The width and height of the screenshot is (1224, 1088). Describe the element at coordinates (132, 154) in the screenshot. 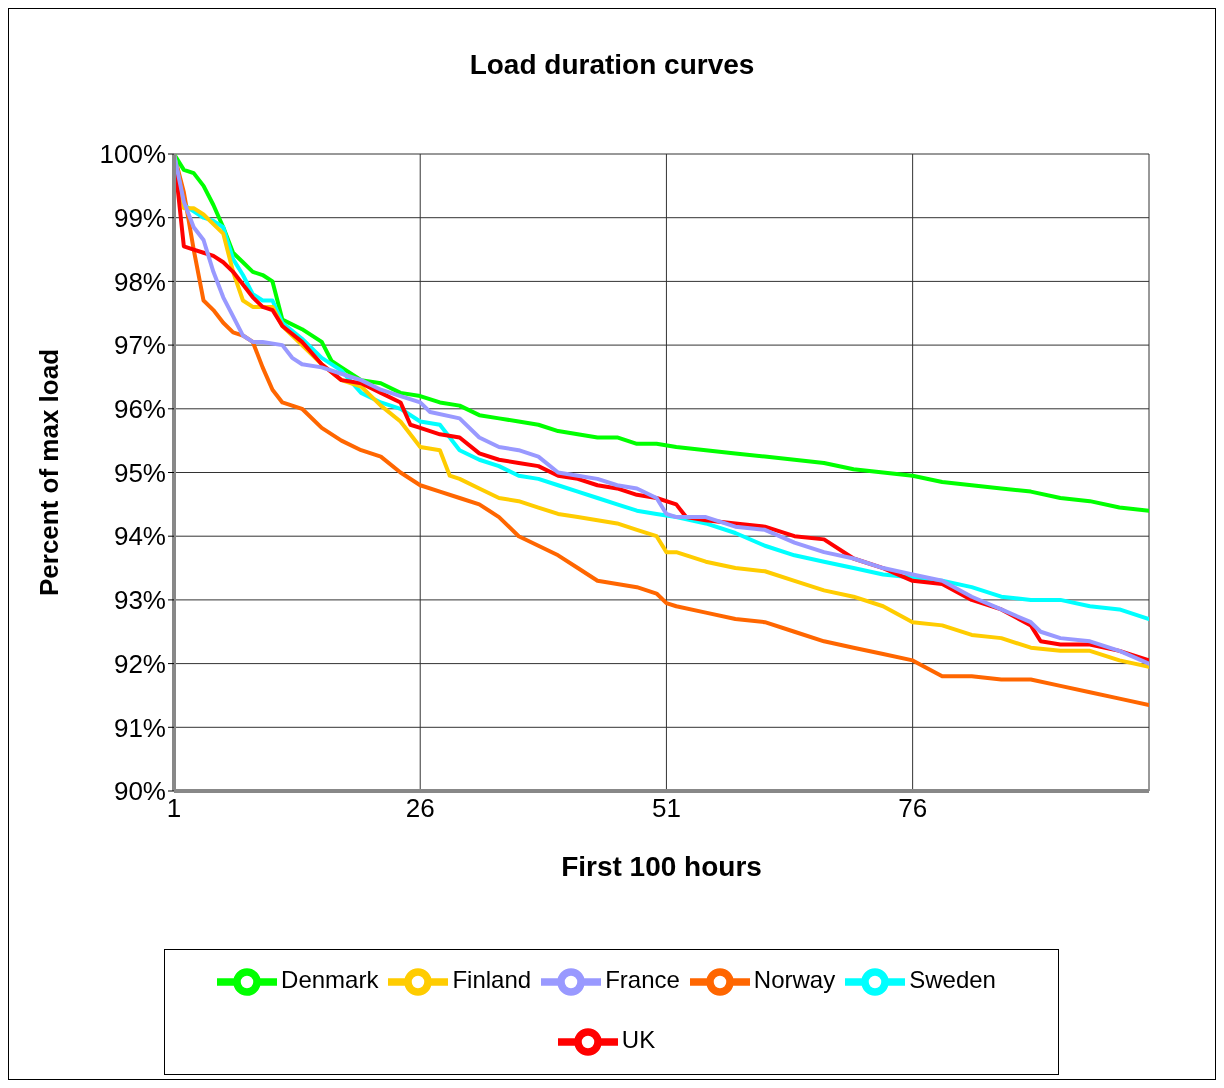

I see `y-tick-label: 100%` at that location.